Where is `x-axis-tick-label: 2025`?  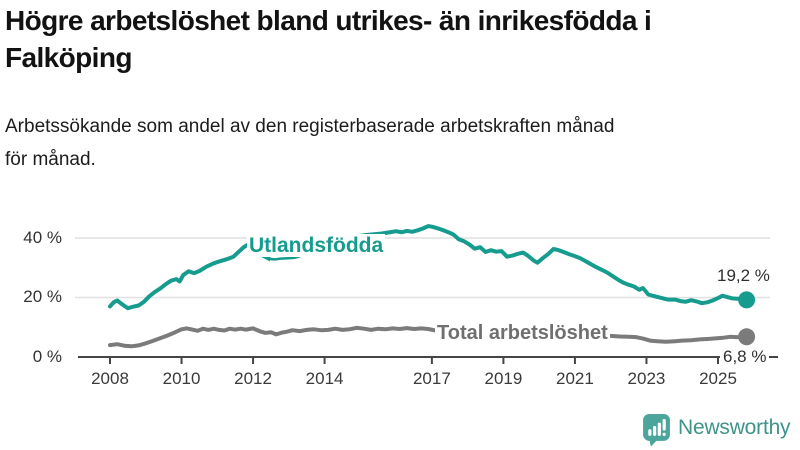 x-axis-tick-label: 2025 is located at coordinates (718, 378).